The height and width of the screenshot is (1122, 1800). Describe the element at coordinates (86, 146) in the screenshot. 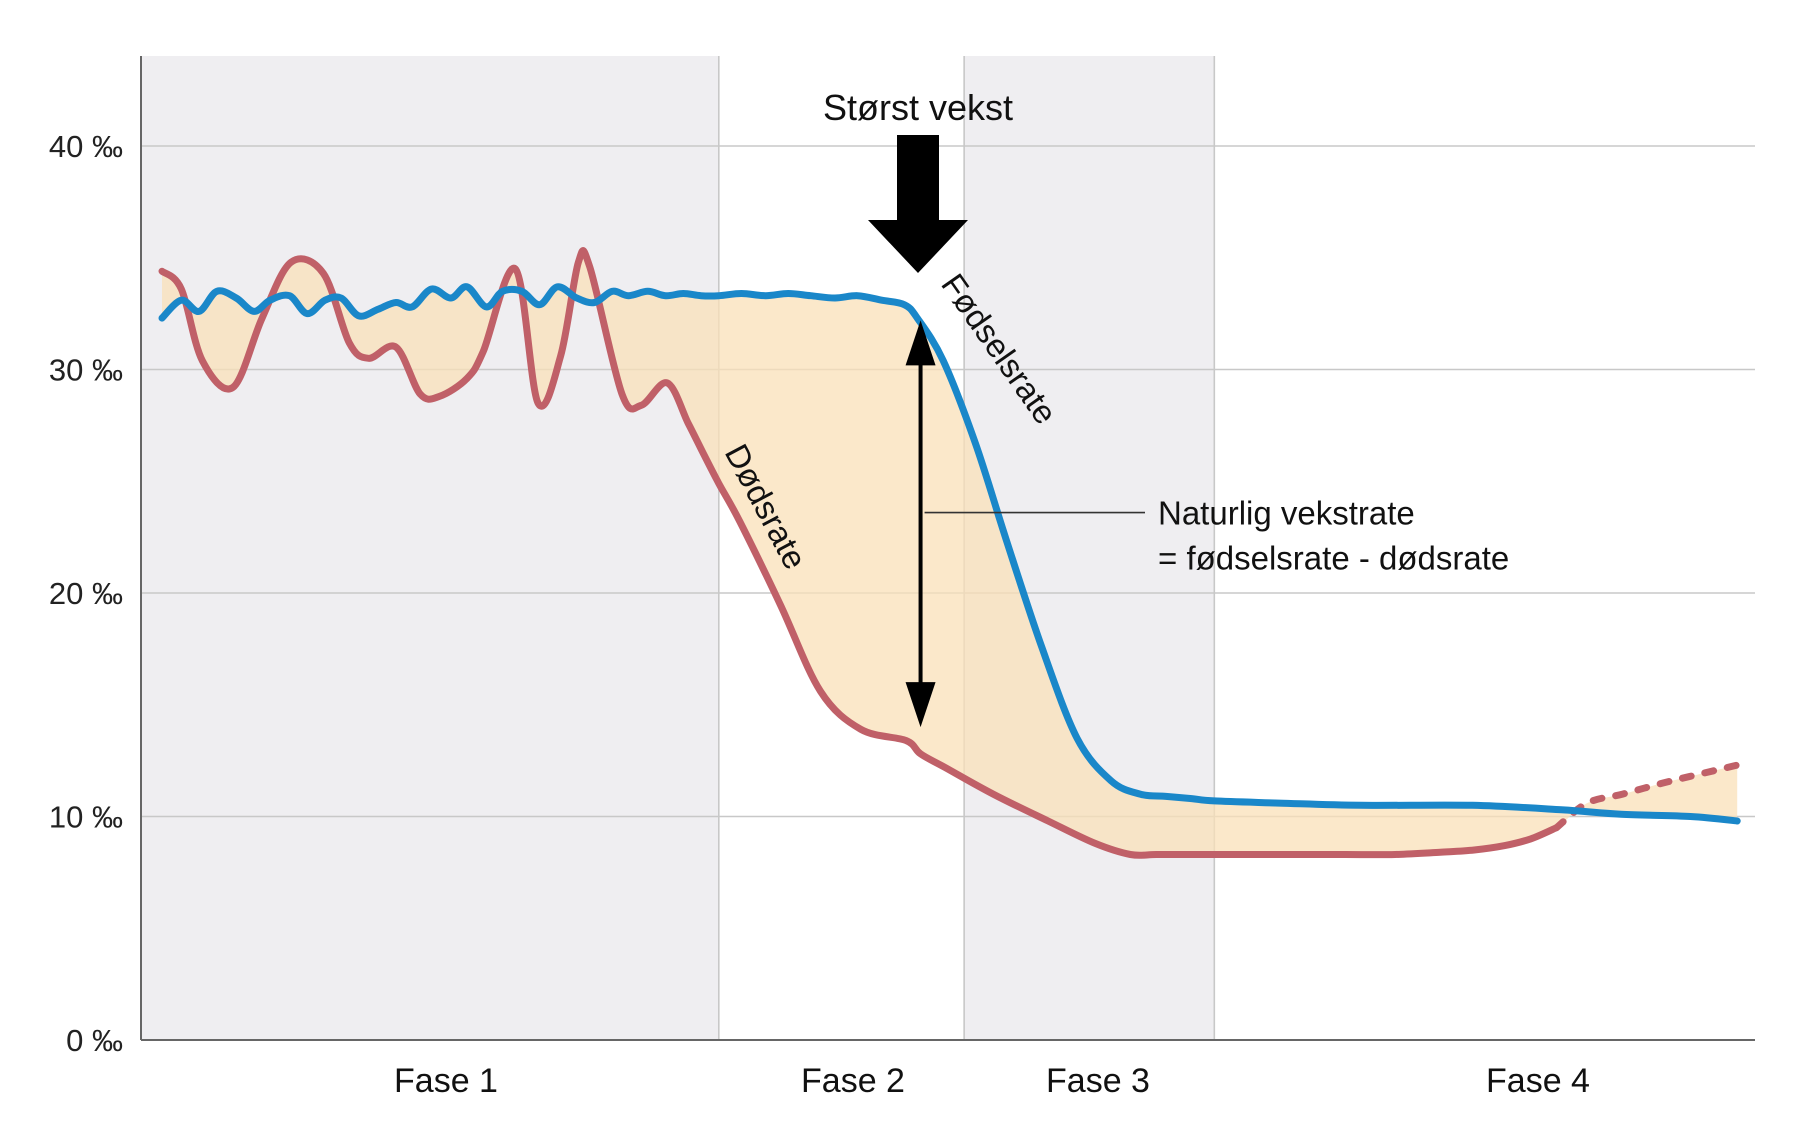

I see `y-tick-label-40: 40 ‰` at that location.